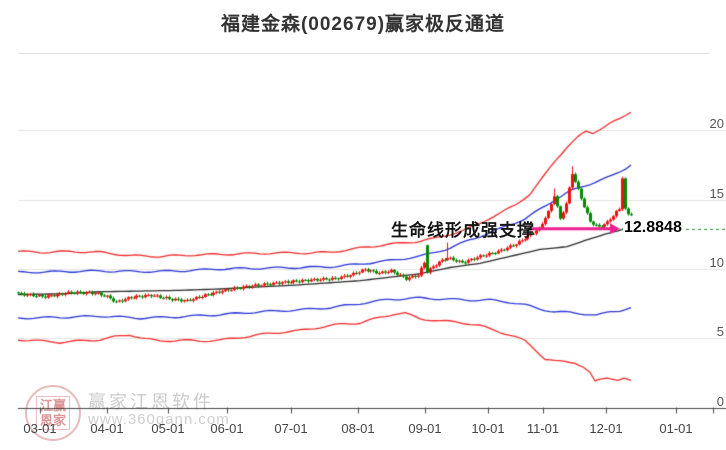 The height and width of the screenshot is (450, 726). What do you see at coordinates (720, 332) in the screenshot?
I see `y-axis-label: 5` at bounding box center [720, 332].